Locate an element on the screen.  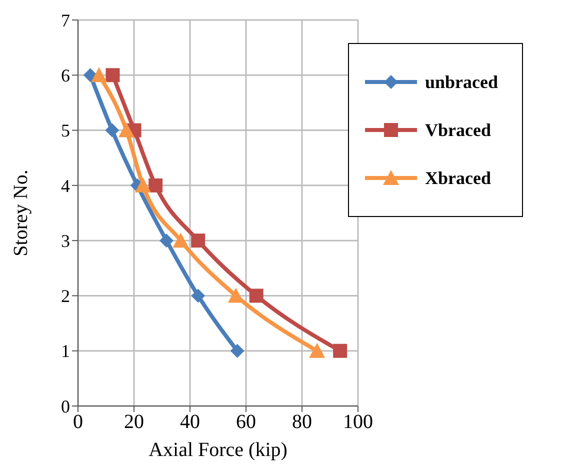
y-tick-label: 6 is located at coordinates (65, 76).